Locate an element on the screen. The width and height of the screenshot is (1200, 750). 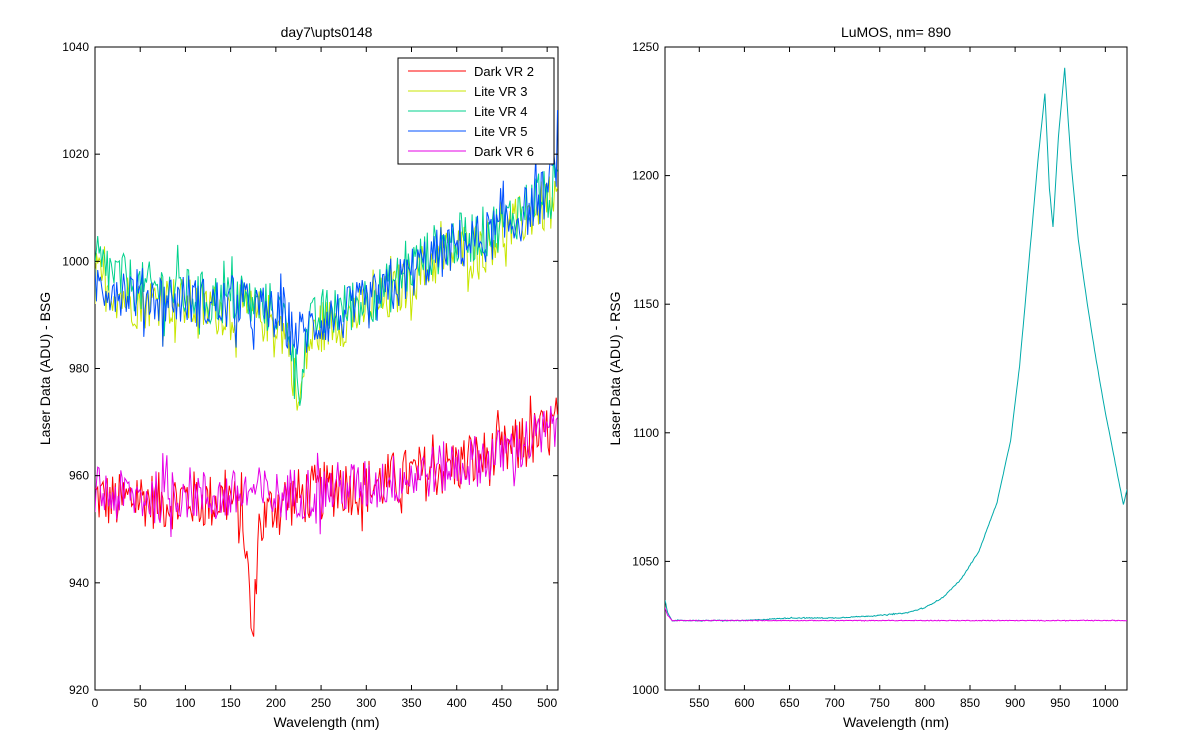
x-tick-label: 650 is located at coordinates (790, 703).